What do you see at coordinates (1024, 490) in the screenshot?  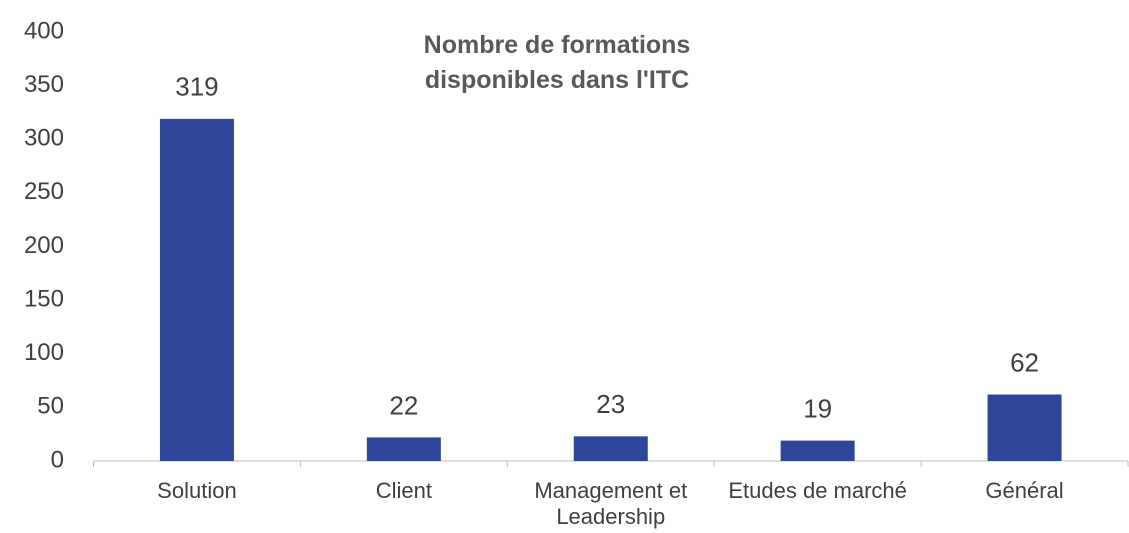 I see `x-tick-label: Général` at bounding box center [1024, 490].